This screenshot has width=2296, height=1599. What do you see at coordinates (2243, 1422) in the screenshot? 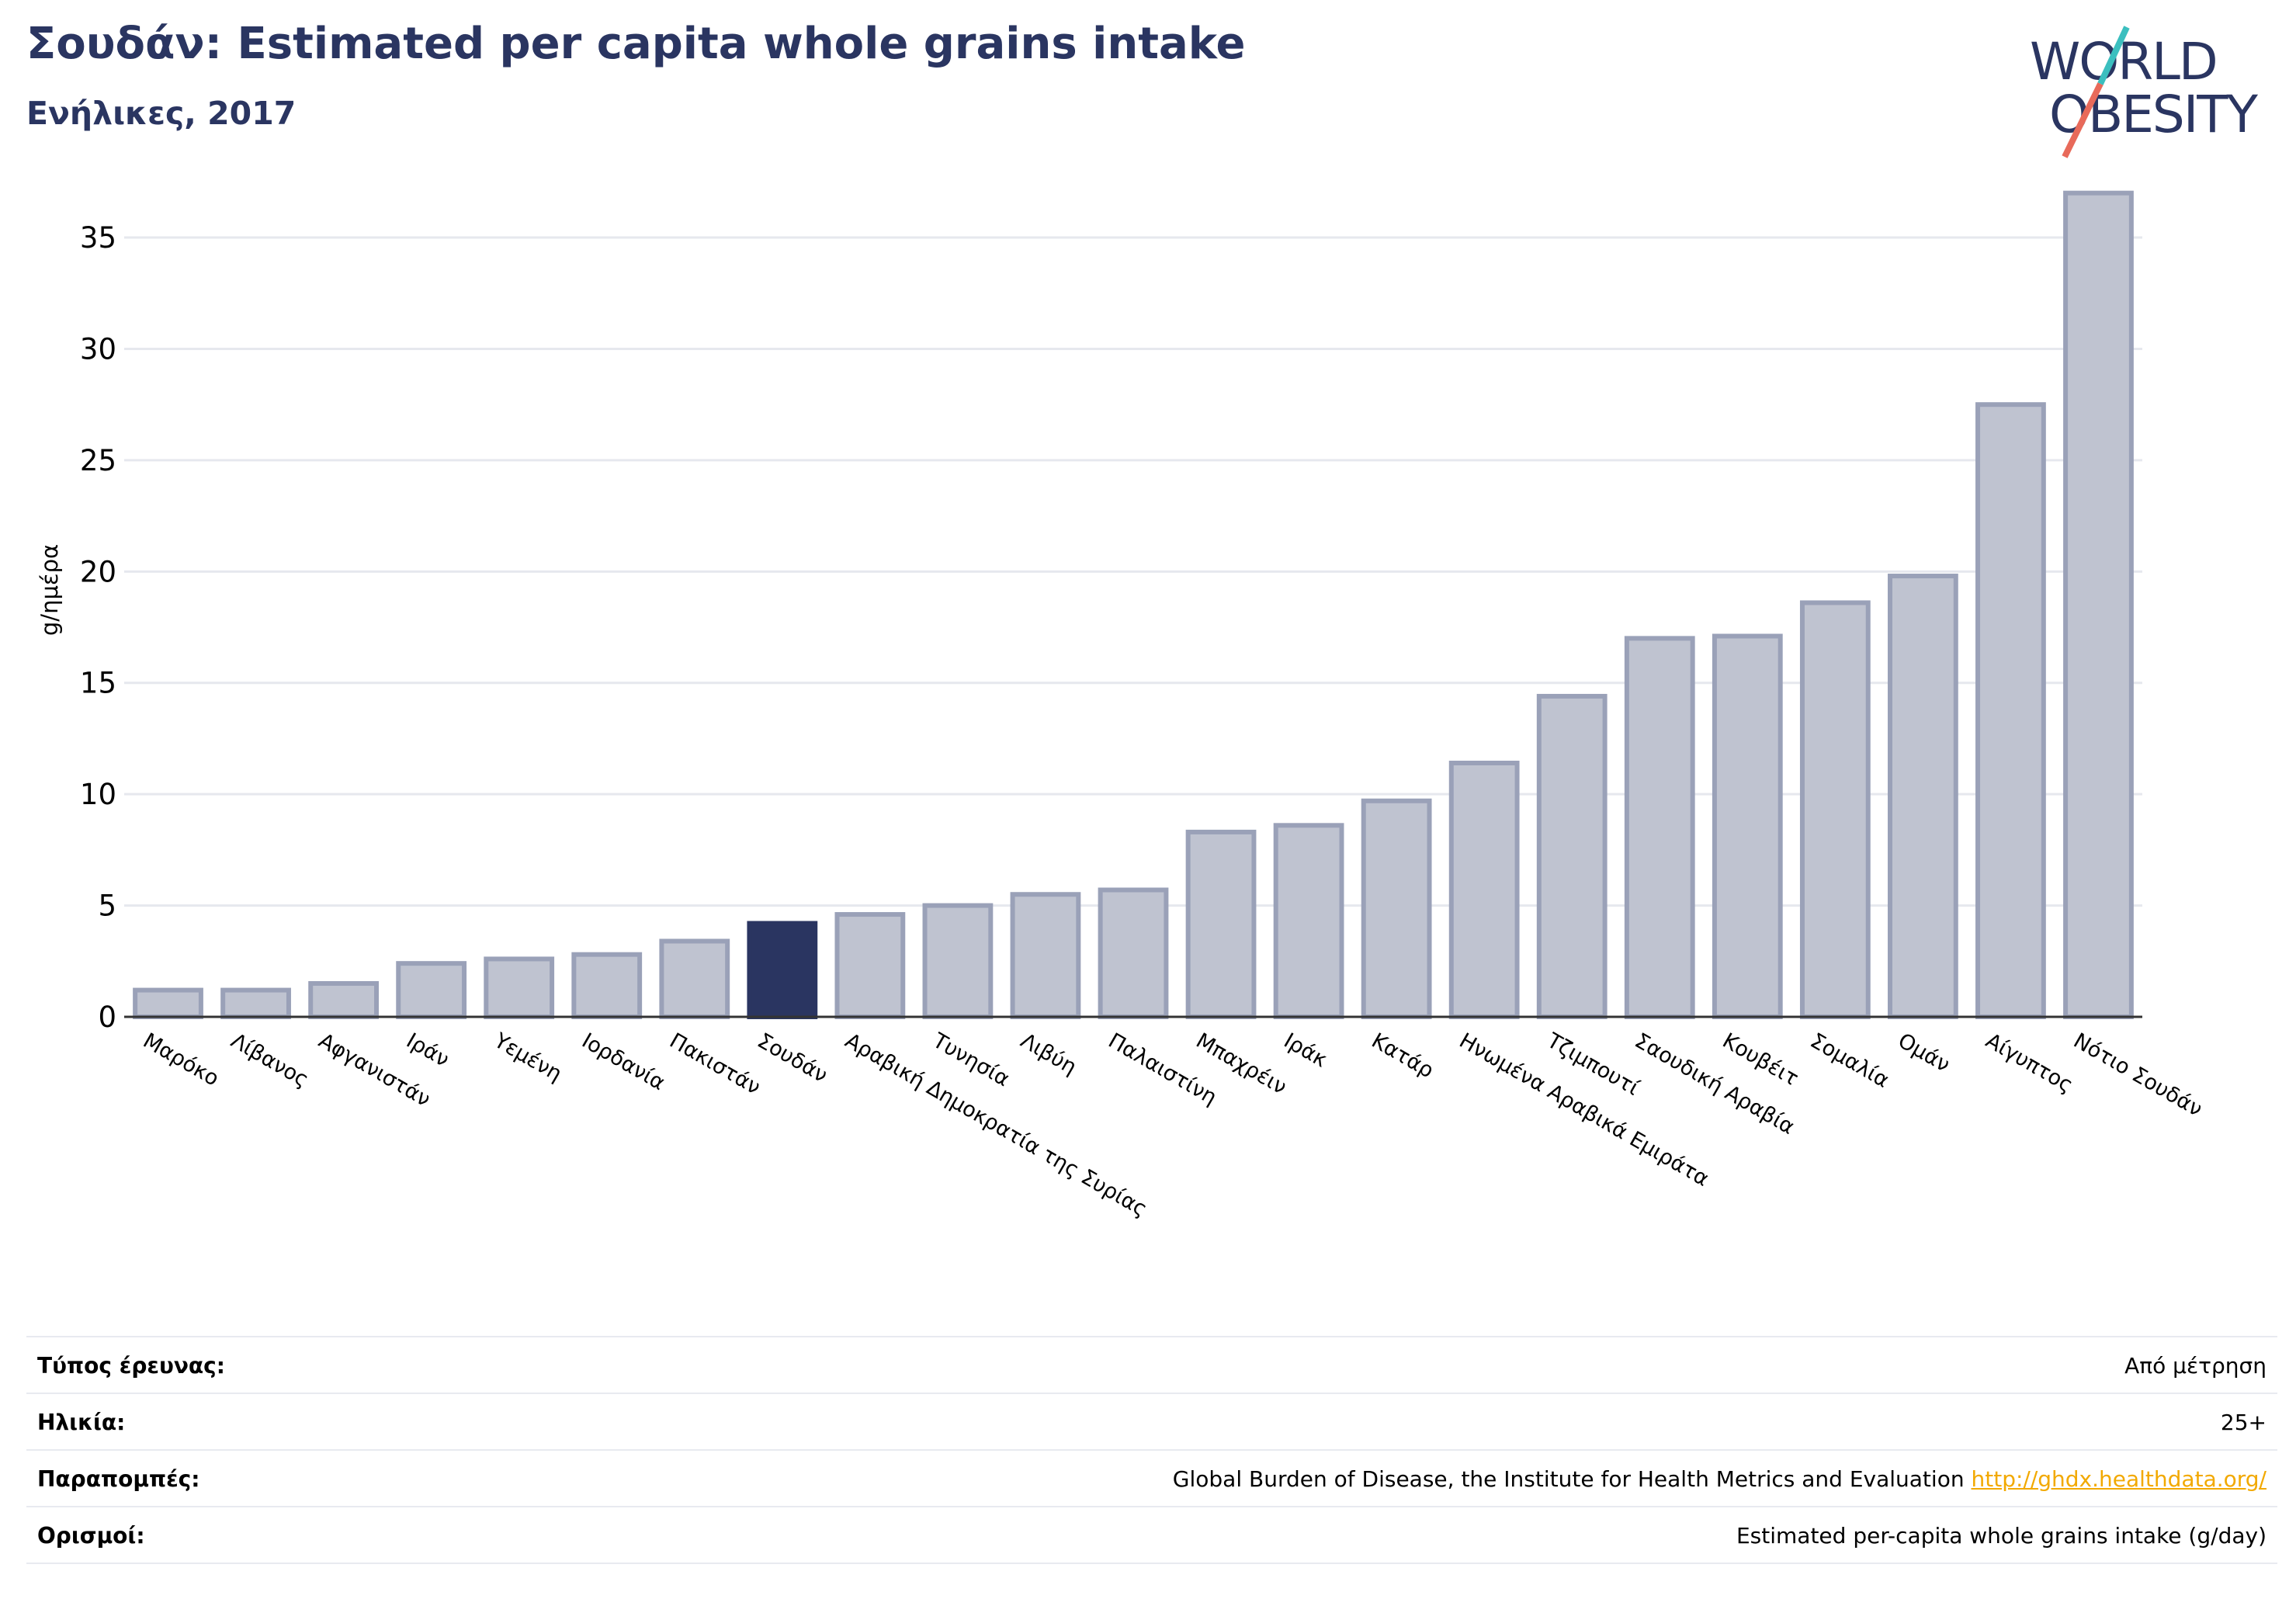
I see `meta-value: 25+` at bounding box center [2243, 1422].